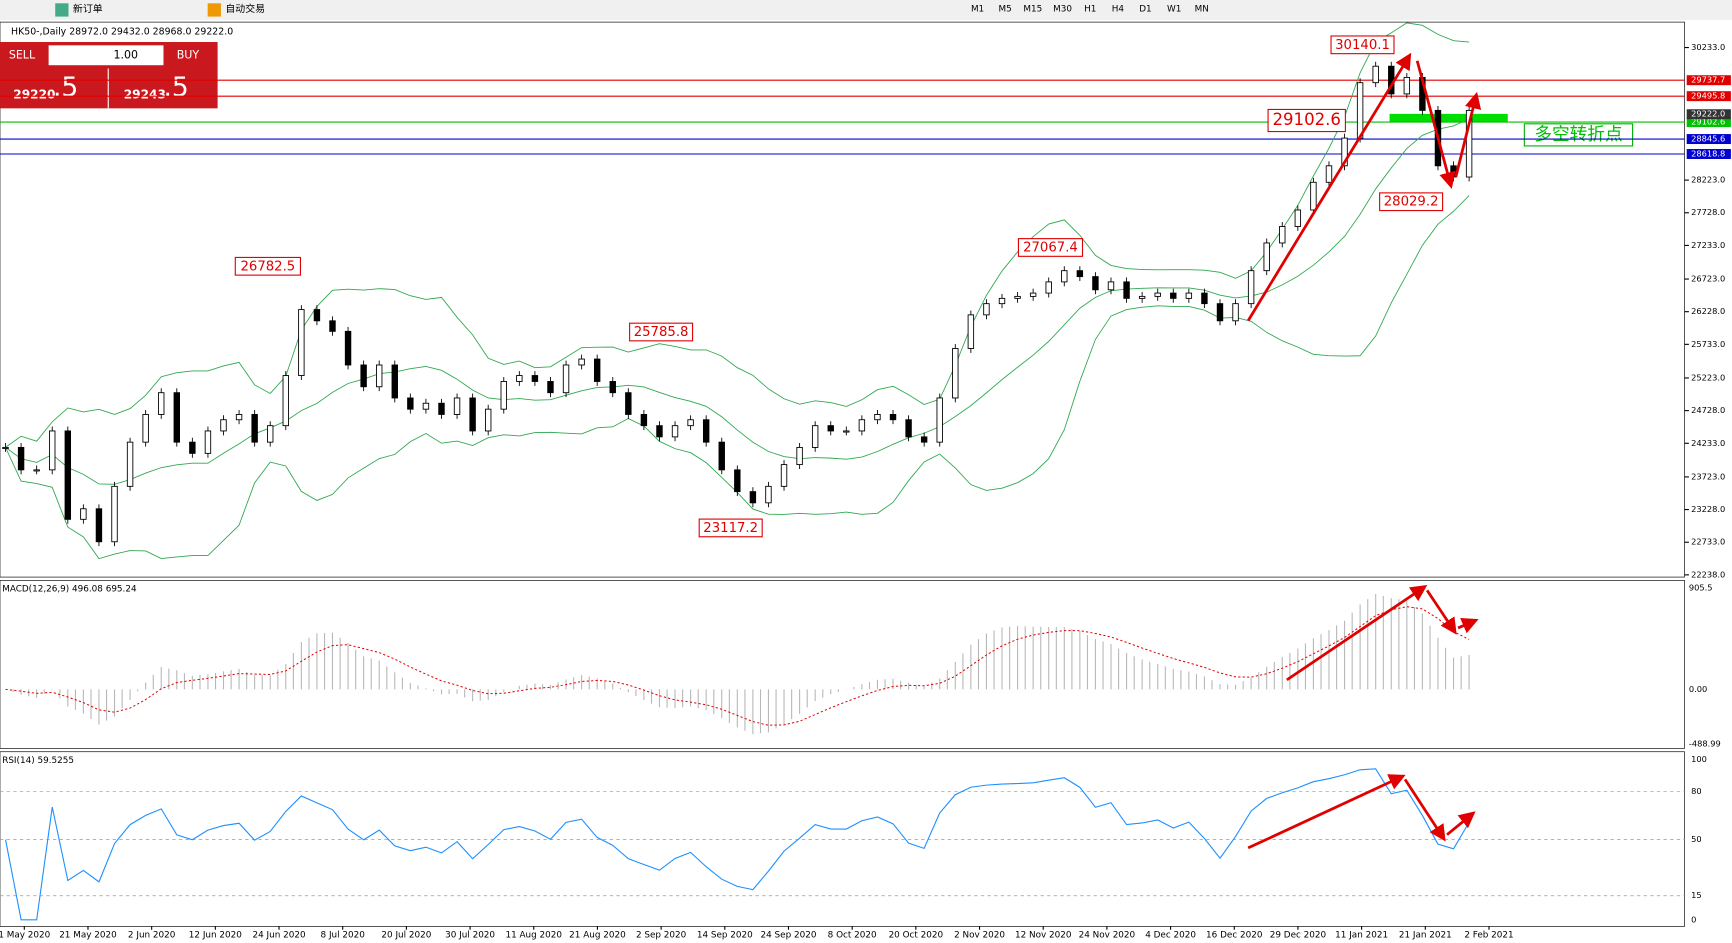 This screenshot has width=1732, height=943. I want to click on x-tick-label: 16 Dec 2020, so click(1234, 936).